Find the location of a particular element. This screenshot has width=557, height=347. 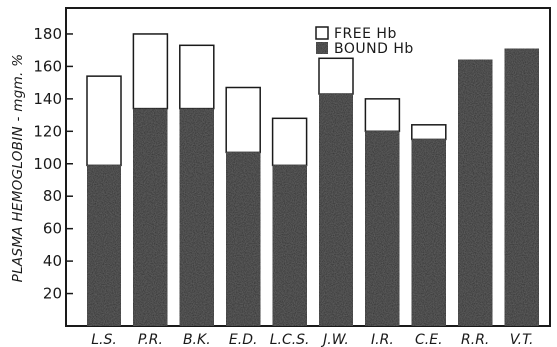

bar-free-pr is located at coordinates (150, 71).